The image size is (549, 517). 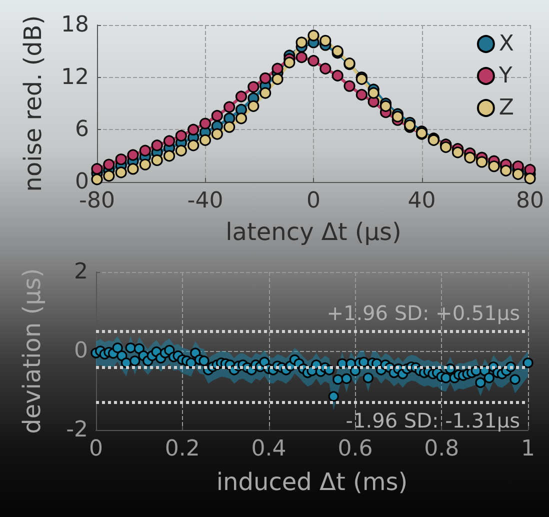 What do you see at coordinates (312, 482) in the screenshot?
I see `x-axis-title: induced Δt (ms)` at bounding box center [312, 482].